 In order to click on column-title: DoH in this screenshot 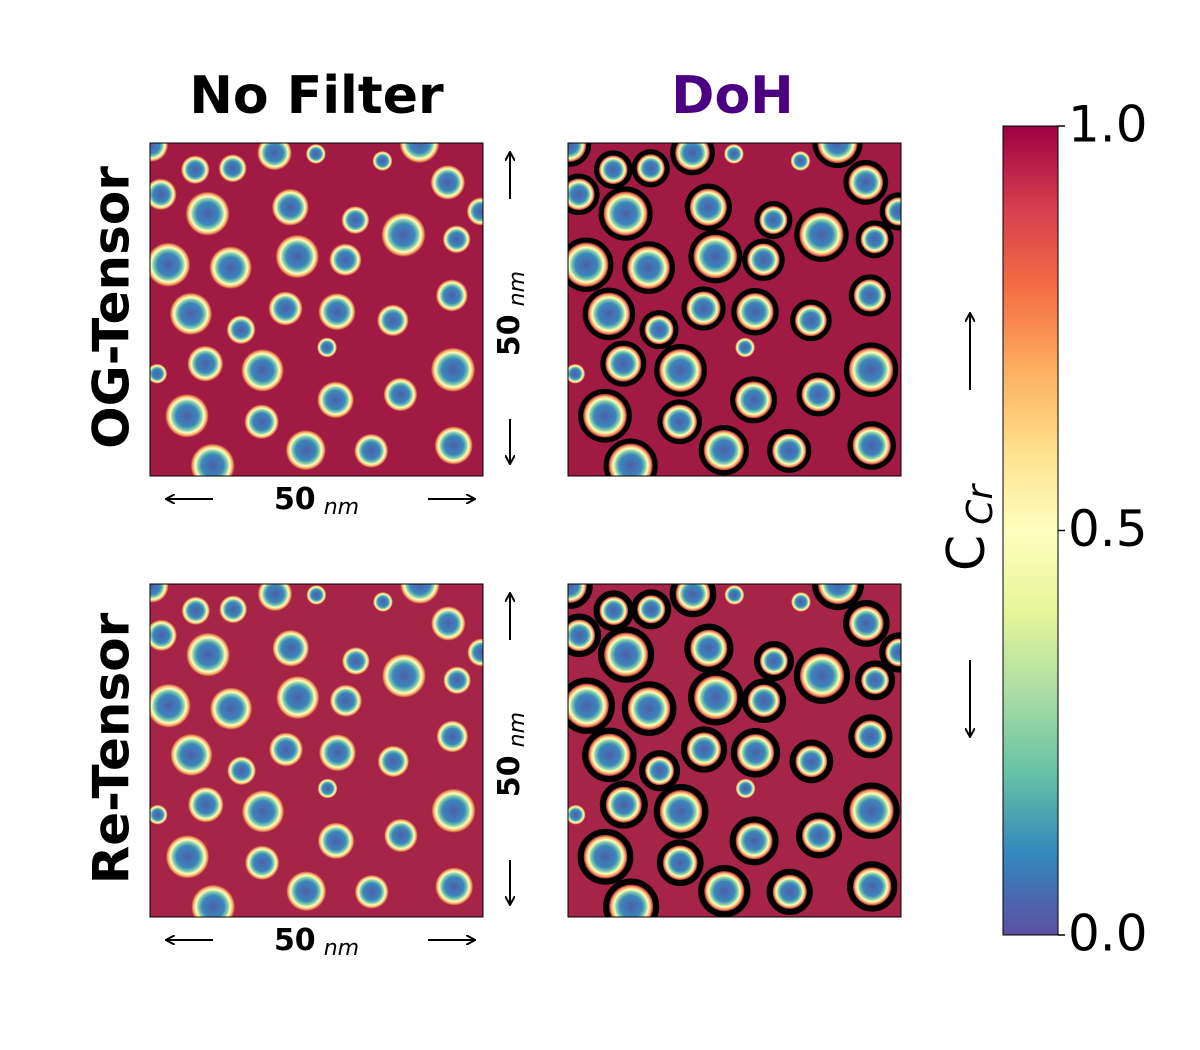, I will do `click(732, 96)`.